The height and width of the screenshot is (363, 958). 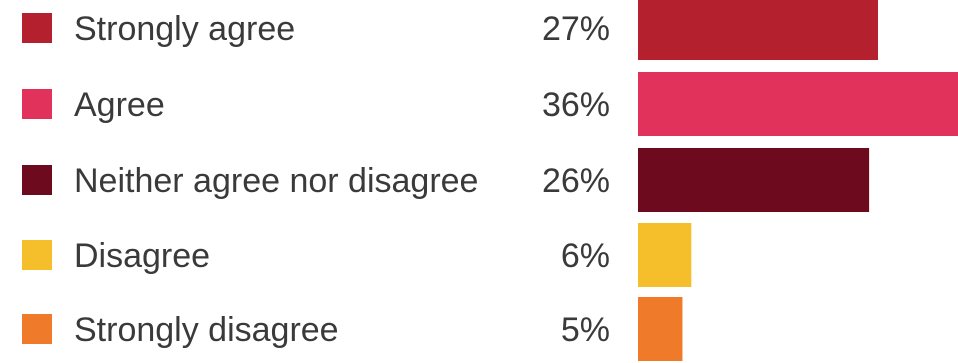 I want to click on category-label: Agree, so click(x=119, y=105).